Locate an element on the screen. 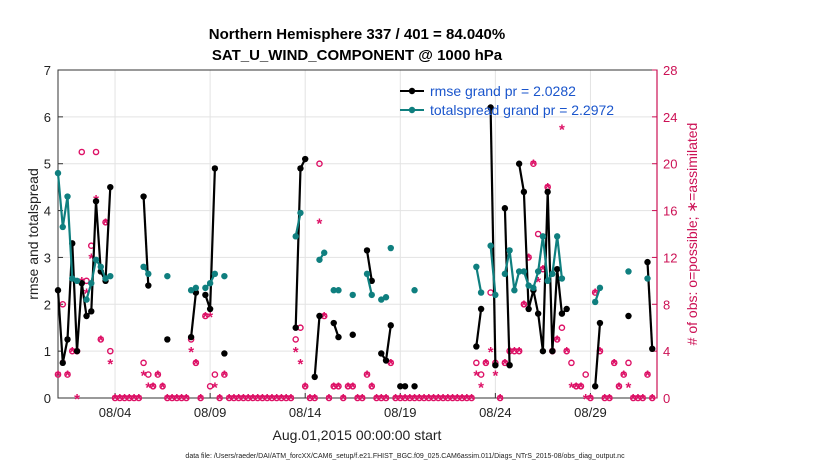 This screenshot has height=470, width=830. obs-assimilated-marker-44: * is located at coordinates (267, 399).